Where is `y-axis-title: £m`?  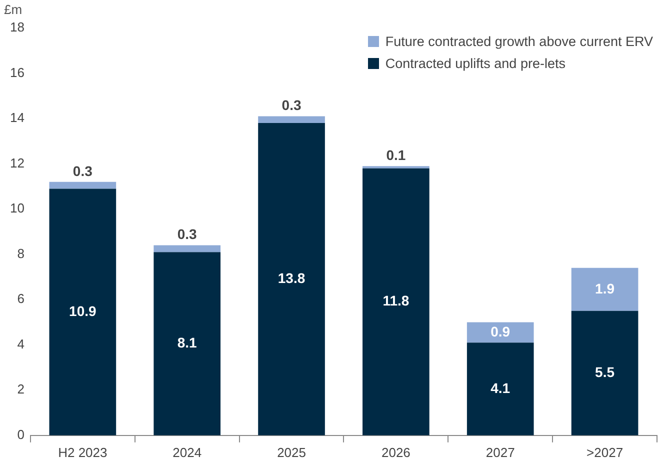
y-axis-title: £m is located at coordinates (13, 9).